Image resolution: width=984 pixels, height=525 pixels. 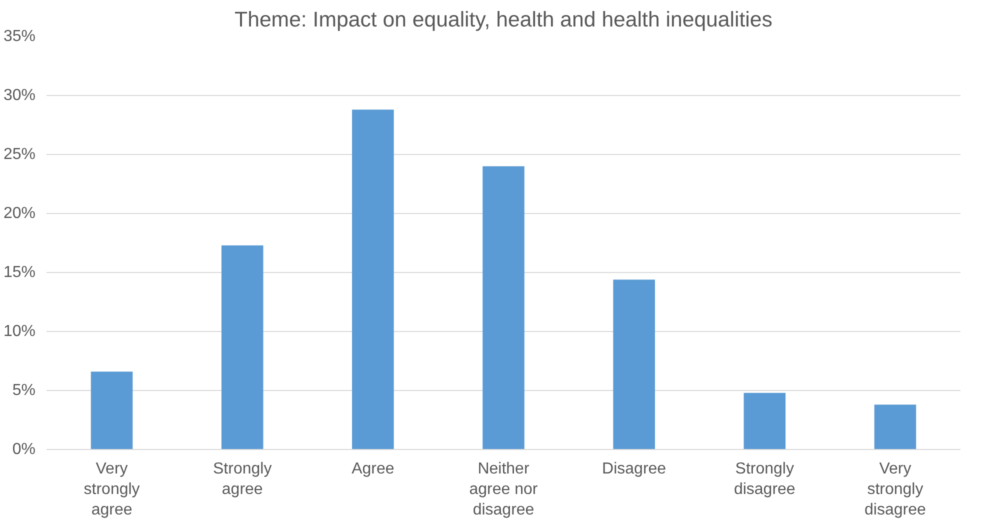 What do you see at coordinates (895, 489) in the screenshot?
I see `x-tick-label: Very strongly disagree` at bounding box center [895, 489].